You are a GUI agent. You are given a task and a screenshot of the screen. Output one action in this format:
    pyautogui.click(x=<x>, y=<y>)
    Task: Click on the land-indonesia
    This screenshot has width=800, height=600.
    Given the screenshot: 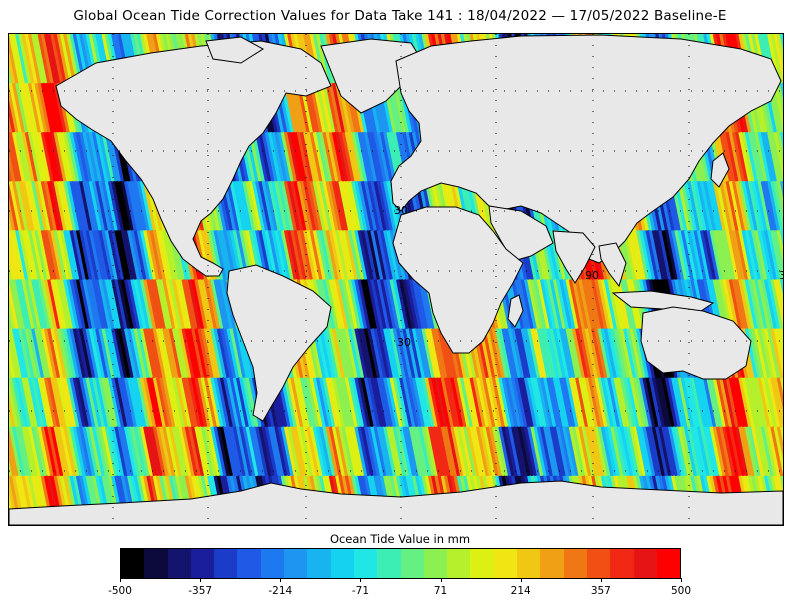 What is the action you would take?
    pyautogui.click(x=663, y=301)
    